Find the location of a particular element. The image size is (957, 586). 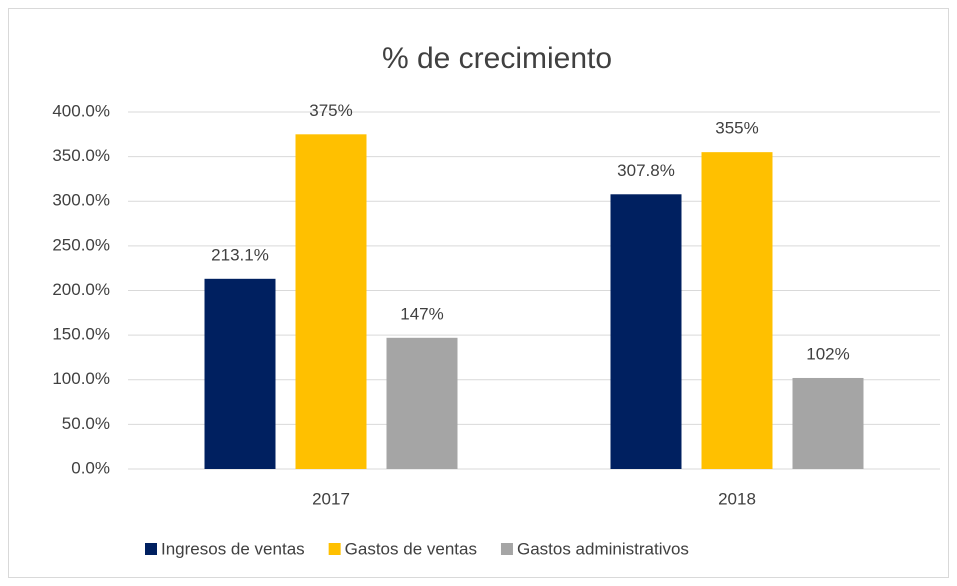

x-tick-label: 2017 is located at coordinates (331, 498).